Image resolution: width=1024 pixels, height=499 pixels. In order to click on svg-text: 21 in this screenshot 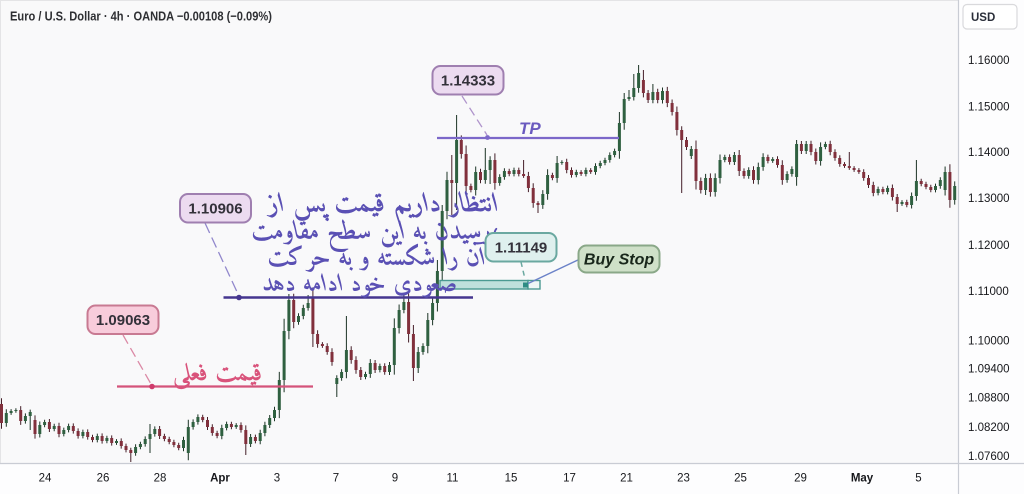, I will do `click(626, 479)`.